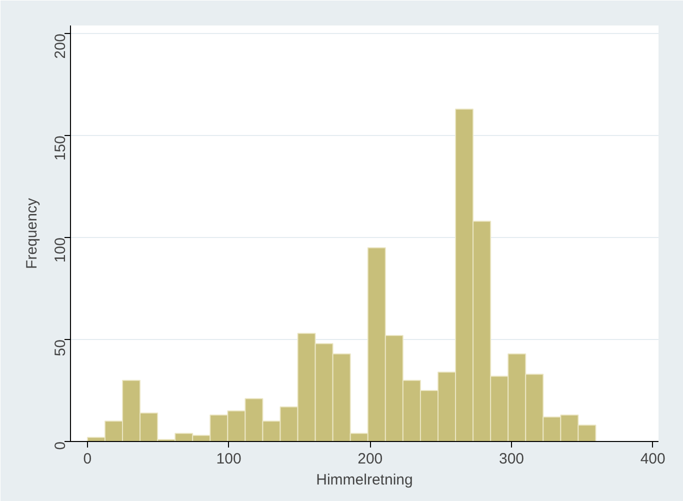 Image resolution: width=683 pixels, height=501 pixels. What do you see at coordinates (653, 459) in the screenshot?
I see `x-tick-label: 400` at bounding box center [653, 459].